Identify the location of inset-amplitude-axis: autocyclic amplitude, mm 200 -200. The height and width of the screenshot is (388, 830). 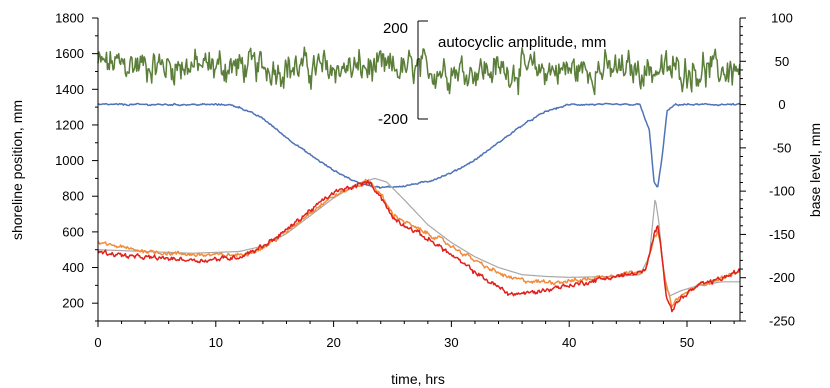
(492, 74).